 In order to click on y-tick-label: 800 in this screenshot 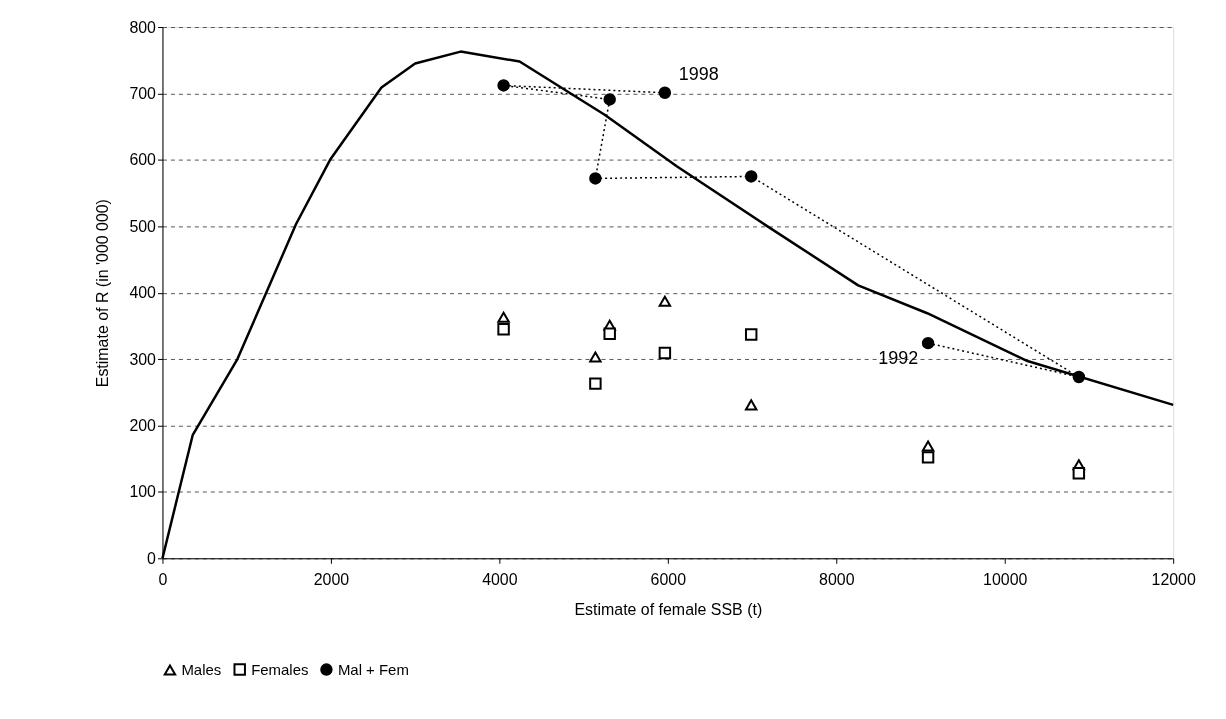, I will do `click(143, 27)`.